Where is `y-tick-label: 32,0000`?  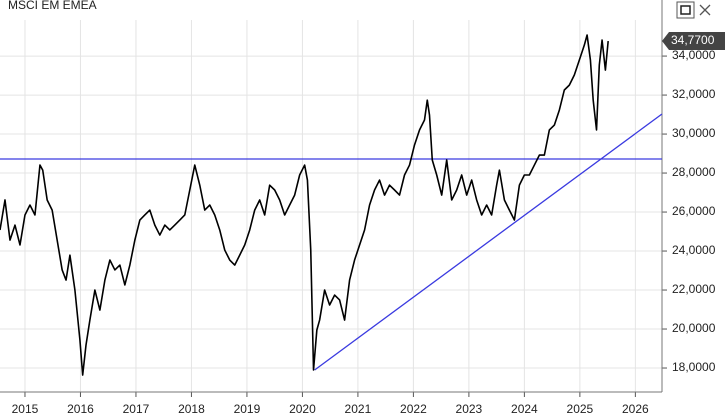
y-tick-label: 32,0000 is located at coordinates (694, 94).